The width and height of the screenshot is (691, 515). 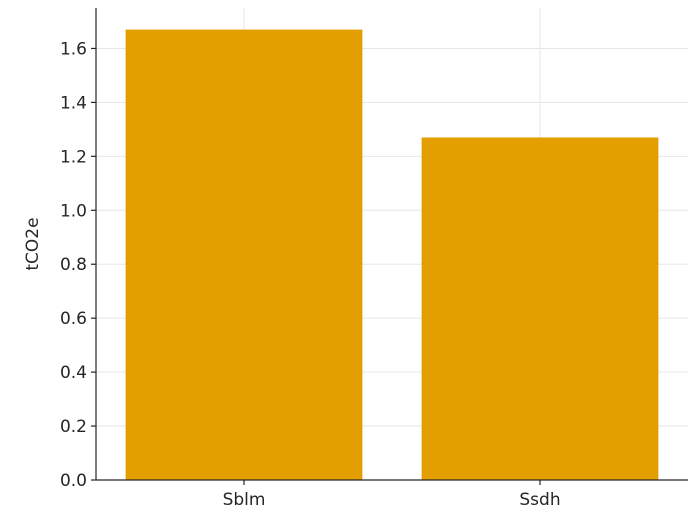 I want to click on y-tick-label: 1.0, so click(x=73, y=211).